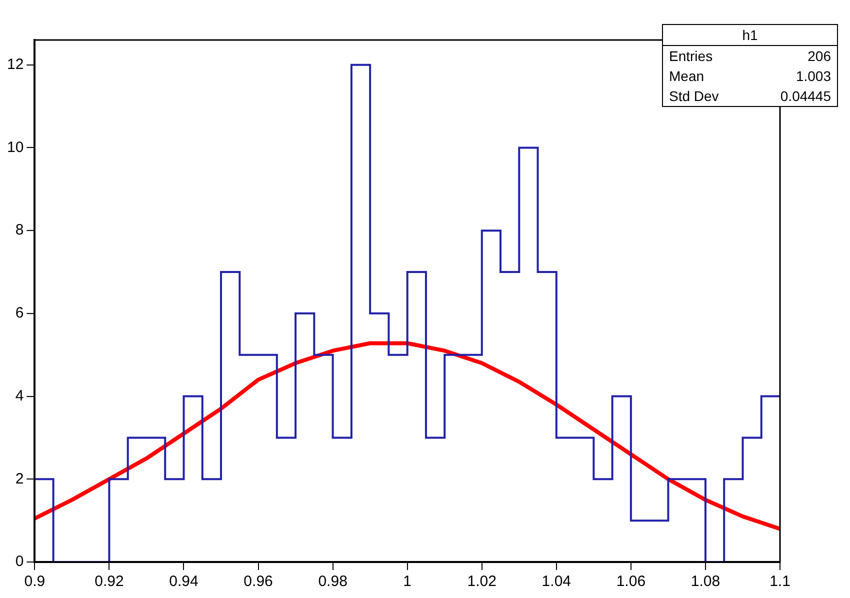 Image resolution: width=850 pixels, height=598 pixels. I want to click on text: 206, so click(819, 56).